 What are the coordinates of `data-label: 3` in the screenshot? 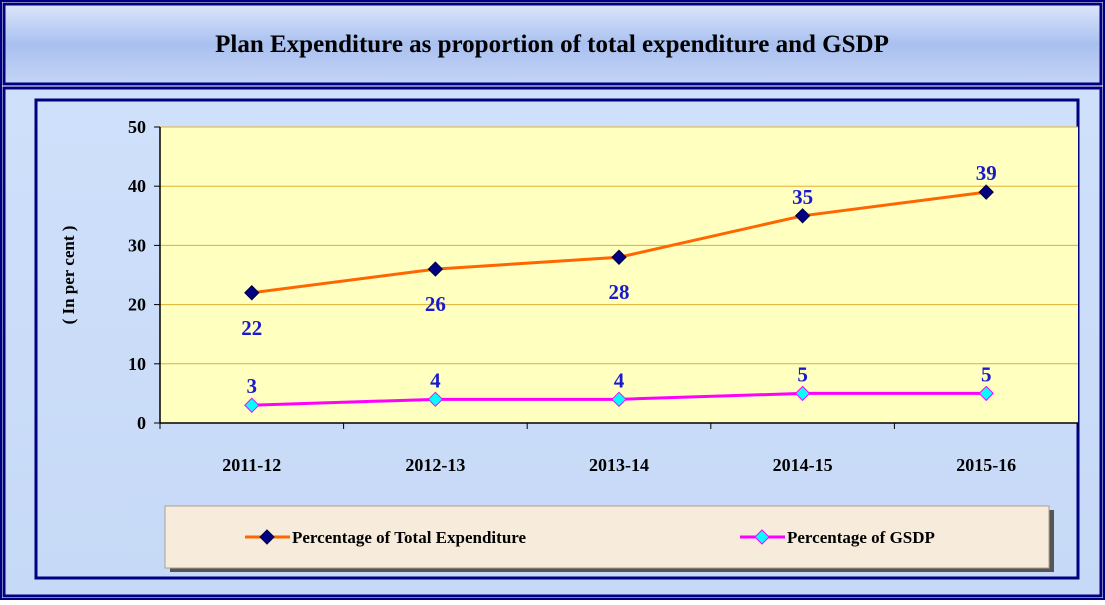 It's located at (252, 386).